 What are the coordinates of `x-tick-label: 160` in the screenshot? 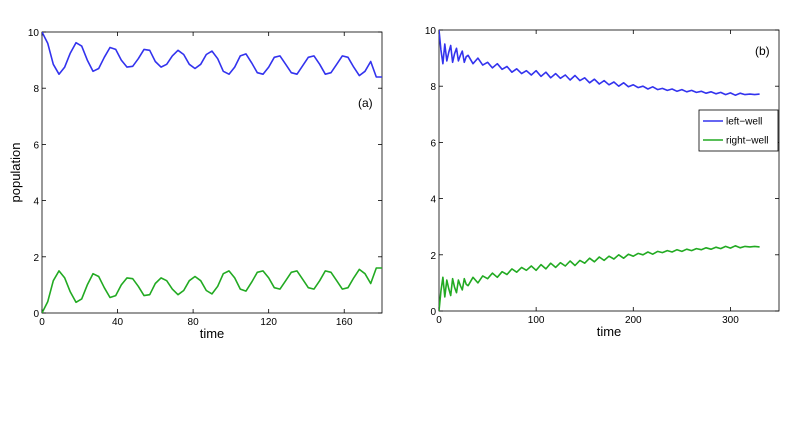 It's located at (344, 322).